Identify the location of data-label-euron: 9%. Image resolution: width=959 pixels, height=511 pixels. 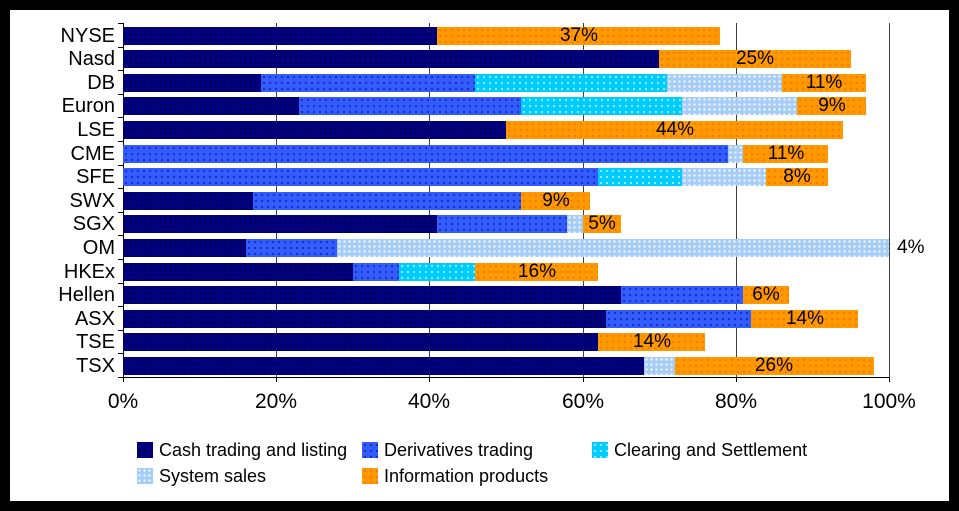
(832, 105).